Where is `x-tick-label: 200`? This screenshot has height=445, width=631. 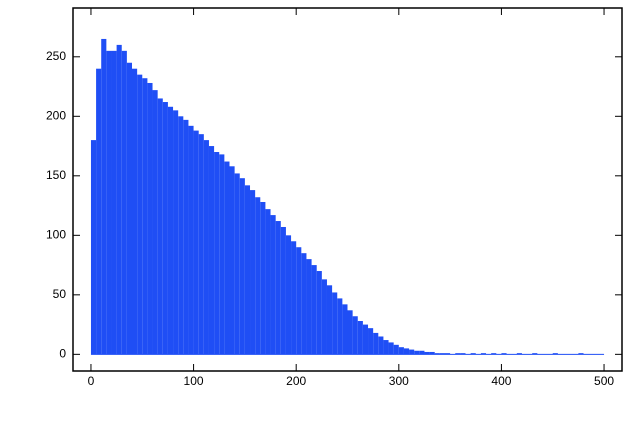
x-tick-label: 200 is located at coordinates (296, 381).